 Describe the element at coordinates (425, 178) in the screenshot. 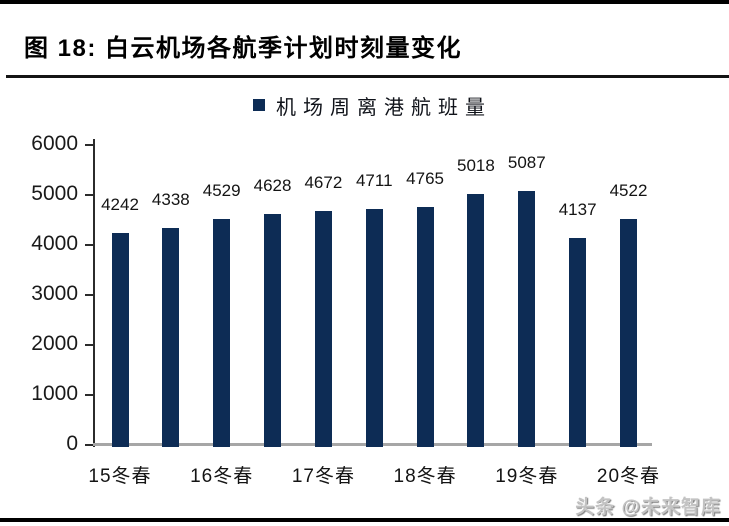

I see `bar-value-label: 4765` at that location.